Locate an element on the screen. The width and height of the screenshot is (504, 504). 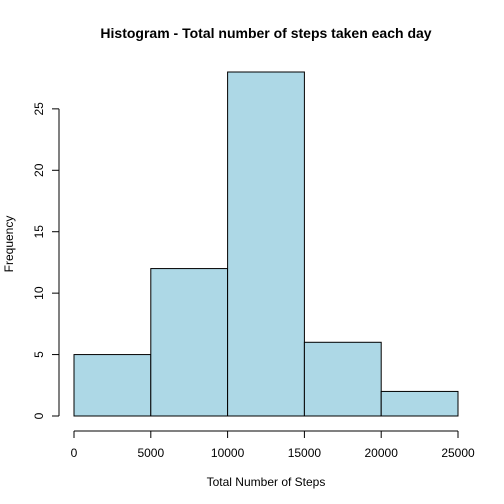
y-tick-label: 15 is located at coordinates (39, 232).